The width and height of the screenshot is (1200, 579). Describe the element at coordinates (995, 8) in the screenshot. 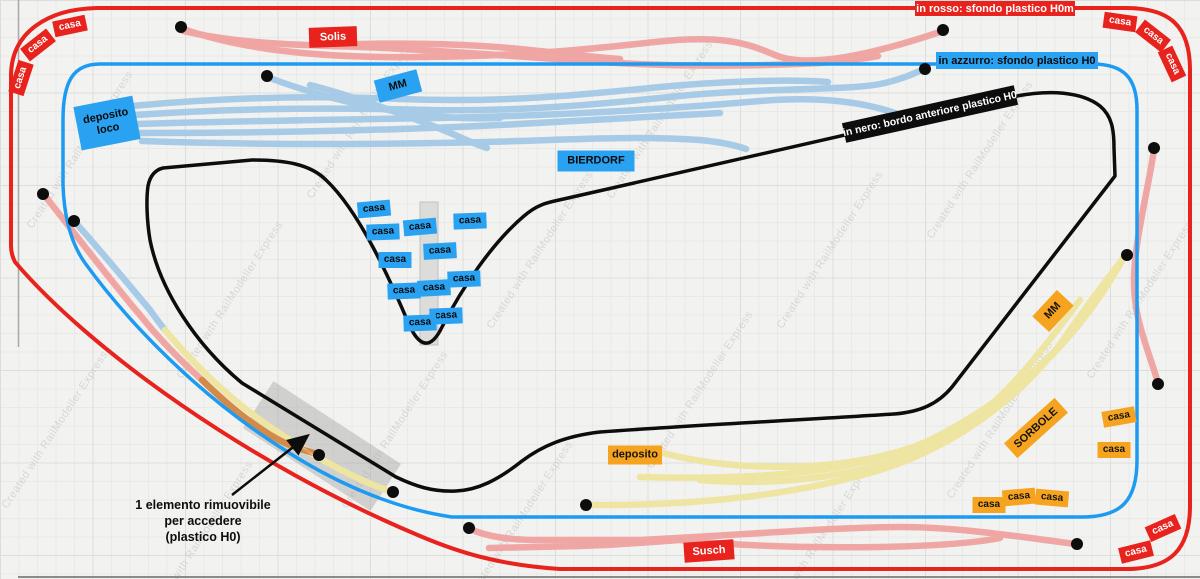

I see `legend-h0m-red: in rosso: sfondo plastico H0m` at that location.